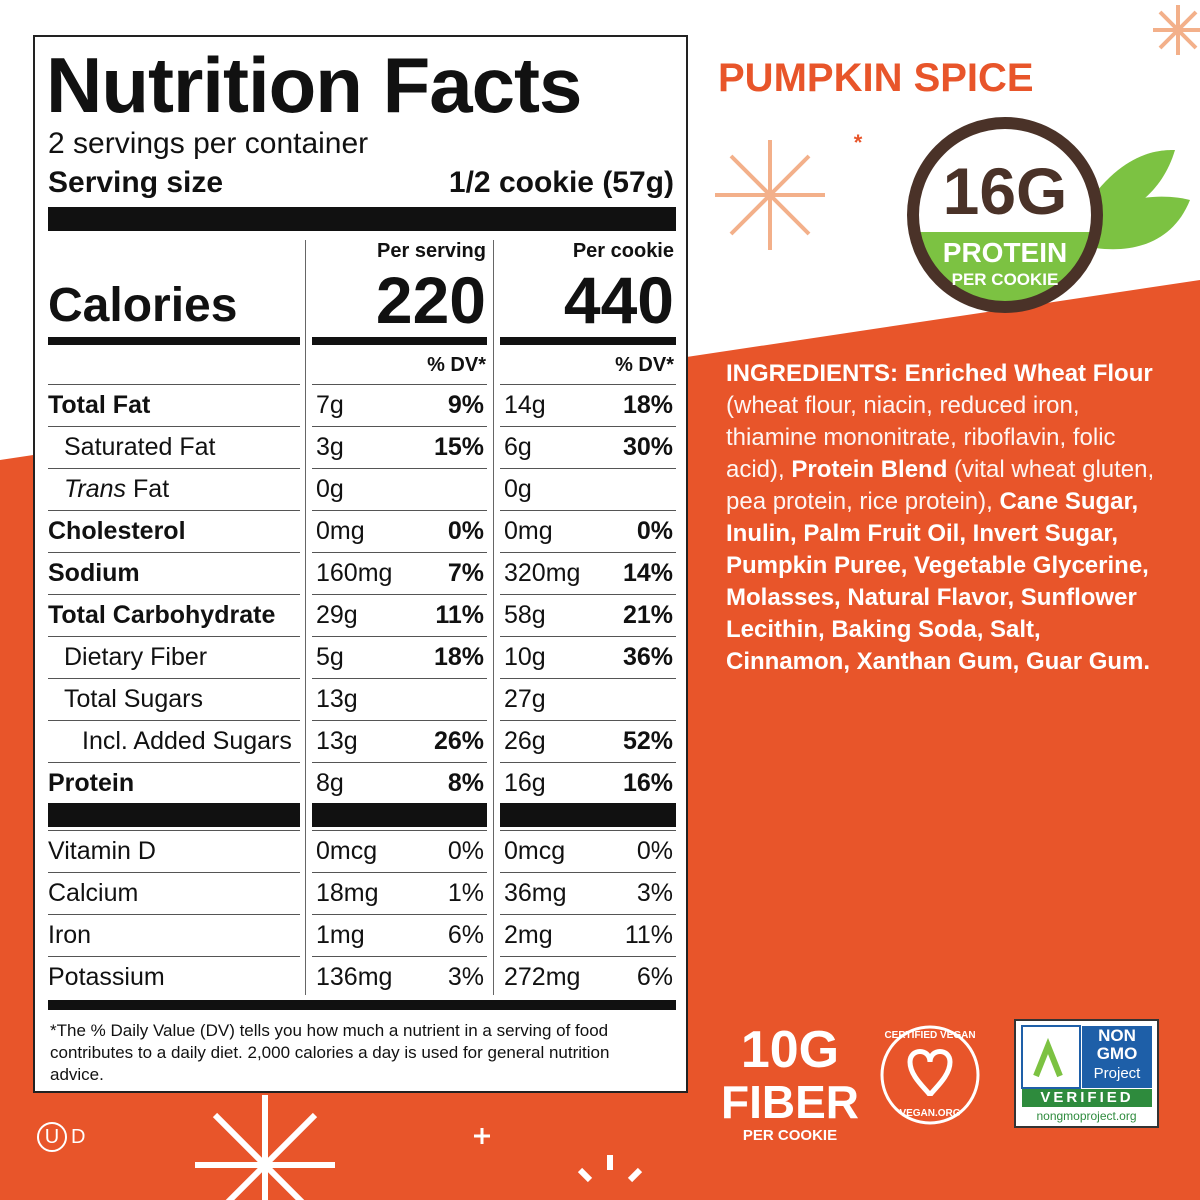 This screenshot has width=1200, height=1200. What do you see at coordinates (930, 1035) in the screenshot?
I see `vegan-top: CERTIFIED VEGAN` at bounding box center [930, 1035].